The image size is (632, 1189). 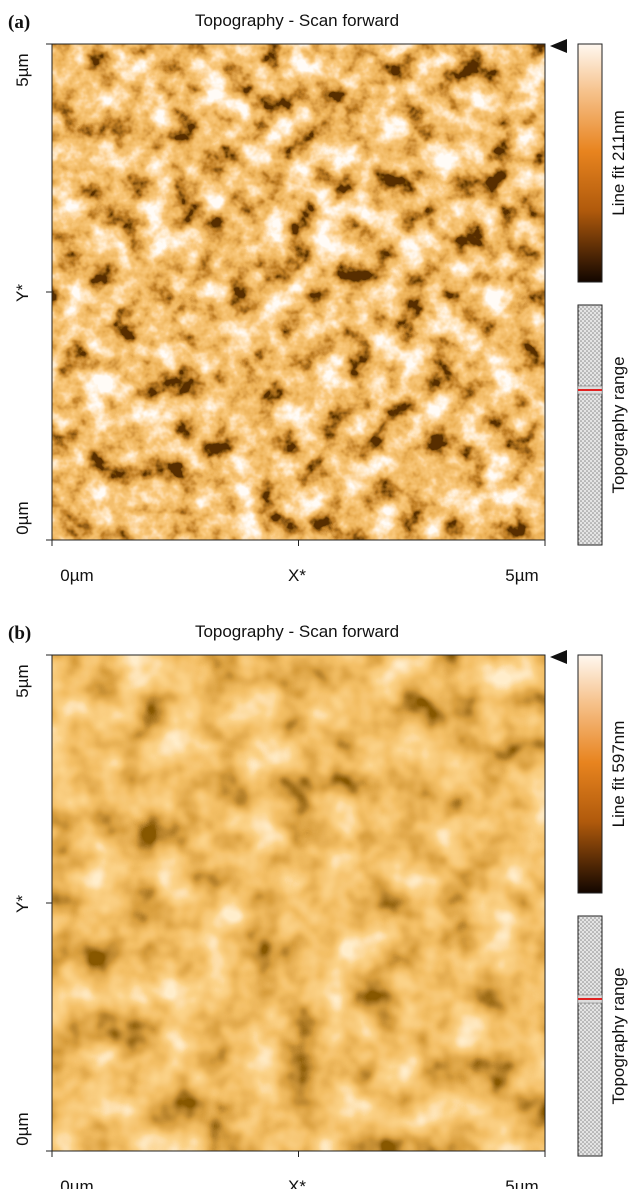 I want to click on colorbar-label: Line fit 211nm, so click(x=618, y=163).